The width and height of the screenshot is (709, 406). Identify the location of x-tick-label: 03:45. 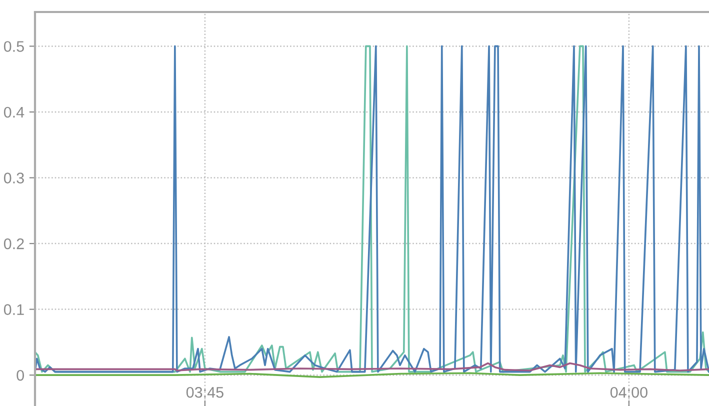
(205, 392).